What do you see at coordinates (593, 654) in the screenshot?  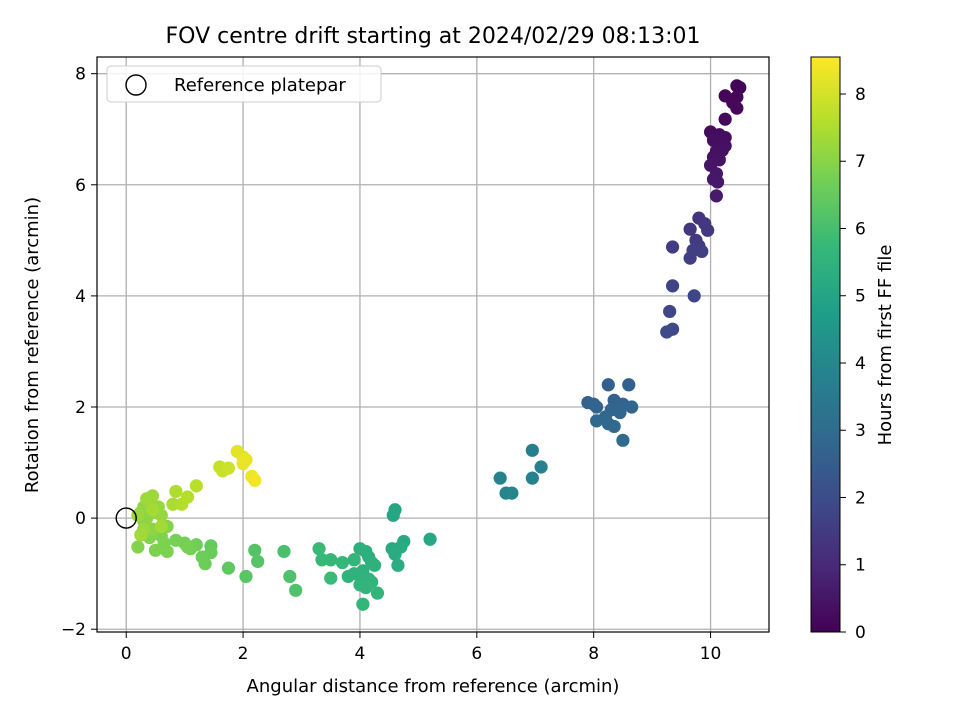 I see `x-tick-label-4: 8` at bounding box center [593, 654].